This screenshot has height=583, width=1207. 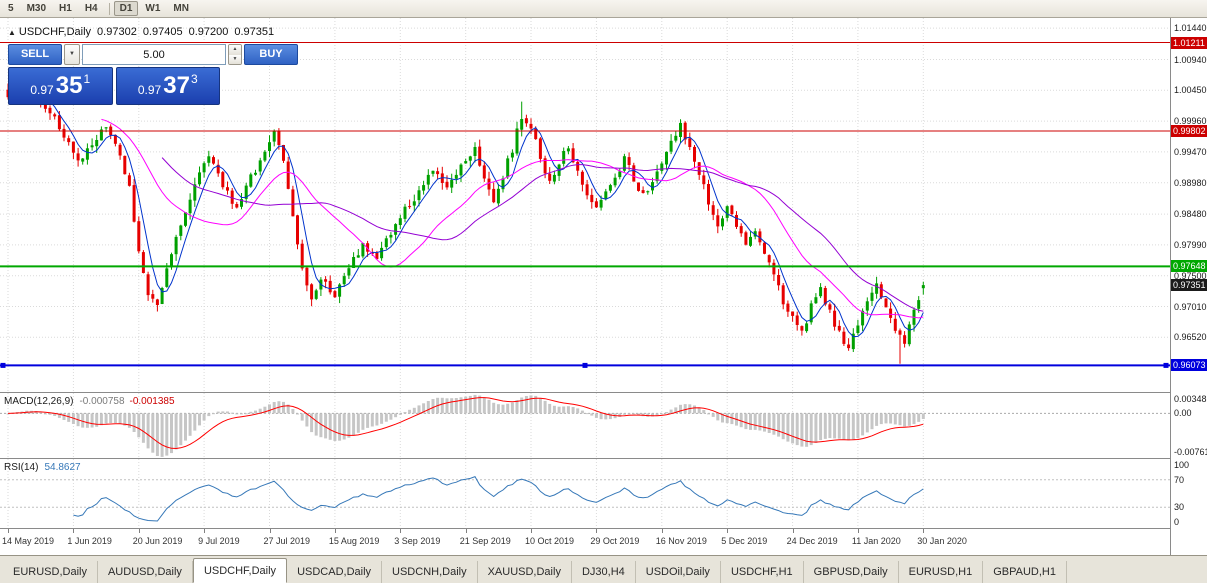 I want to click on macd-axis-label: -0.00761, so click(x=1190, y=452).